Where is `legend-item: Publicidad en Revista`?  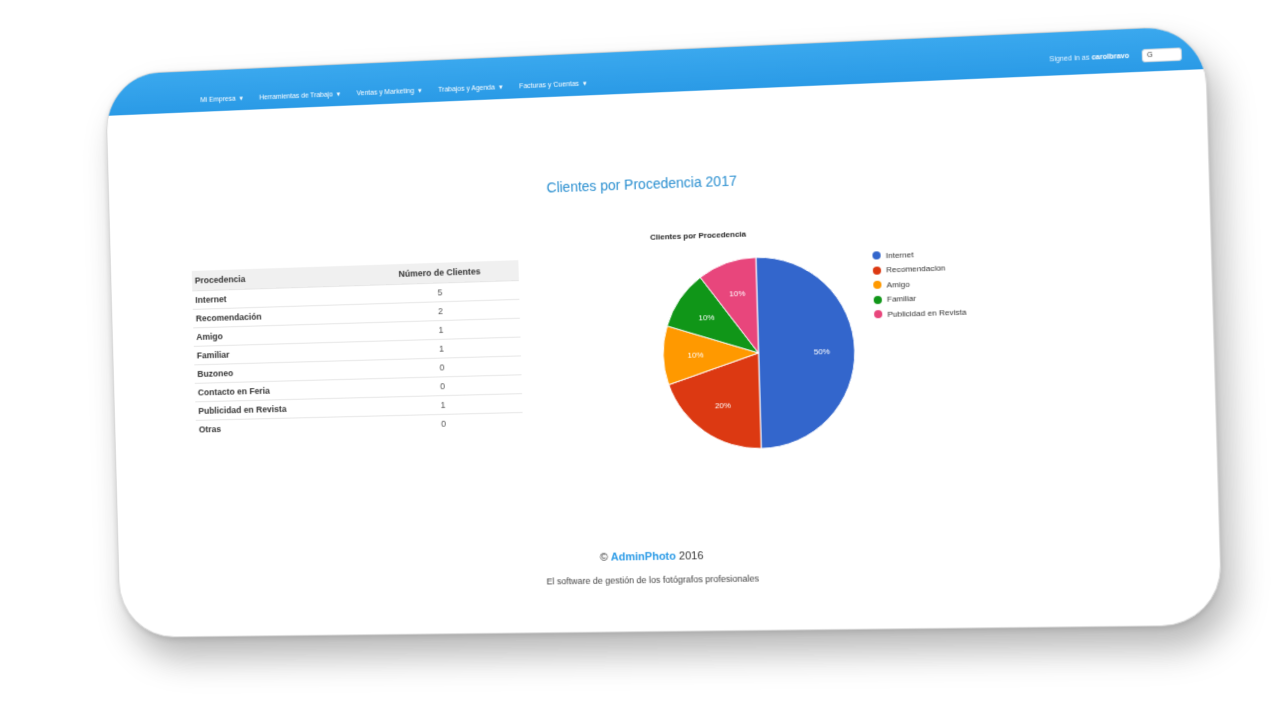
legend-item: Publicidad en Revista is located at coordinates (920, 312).